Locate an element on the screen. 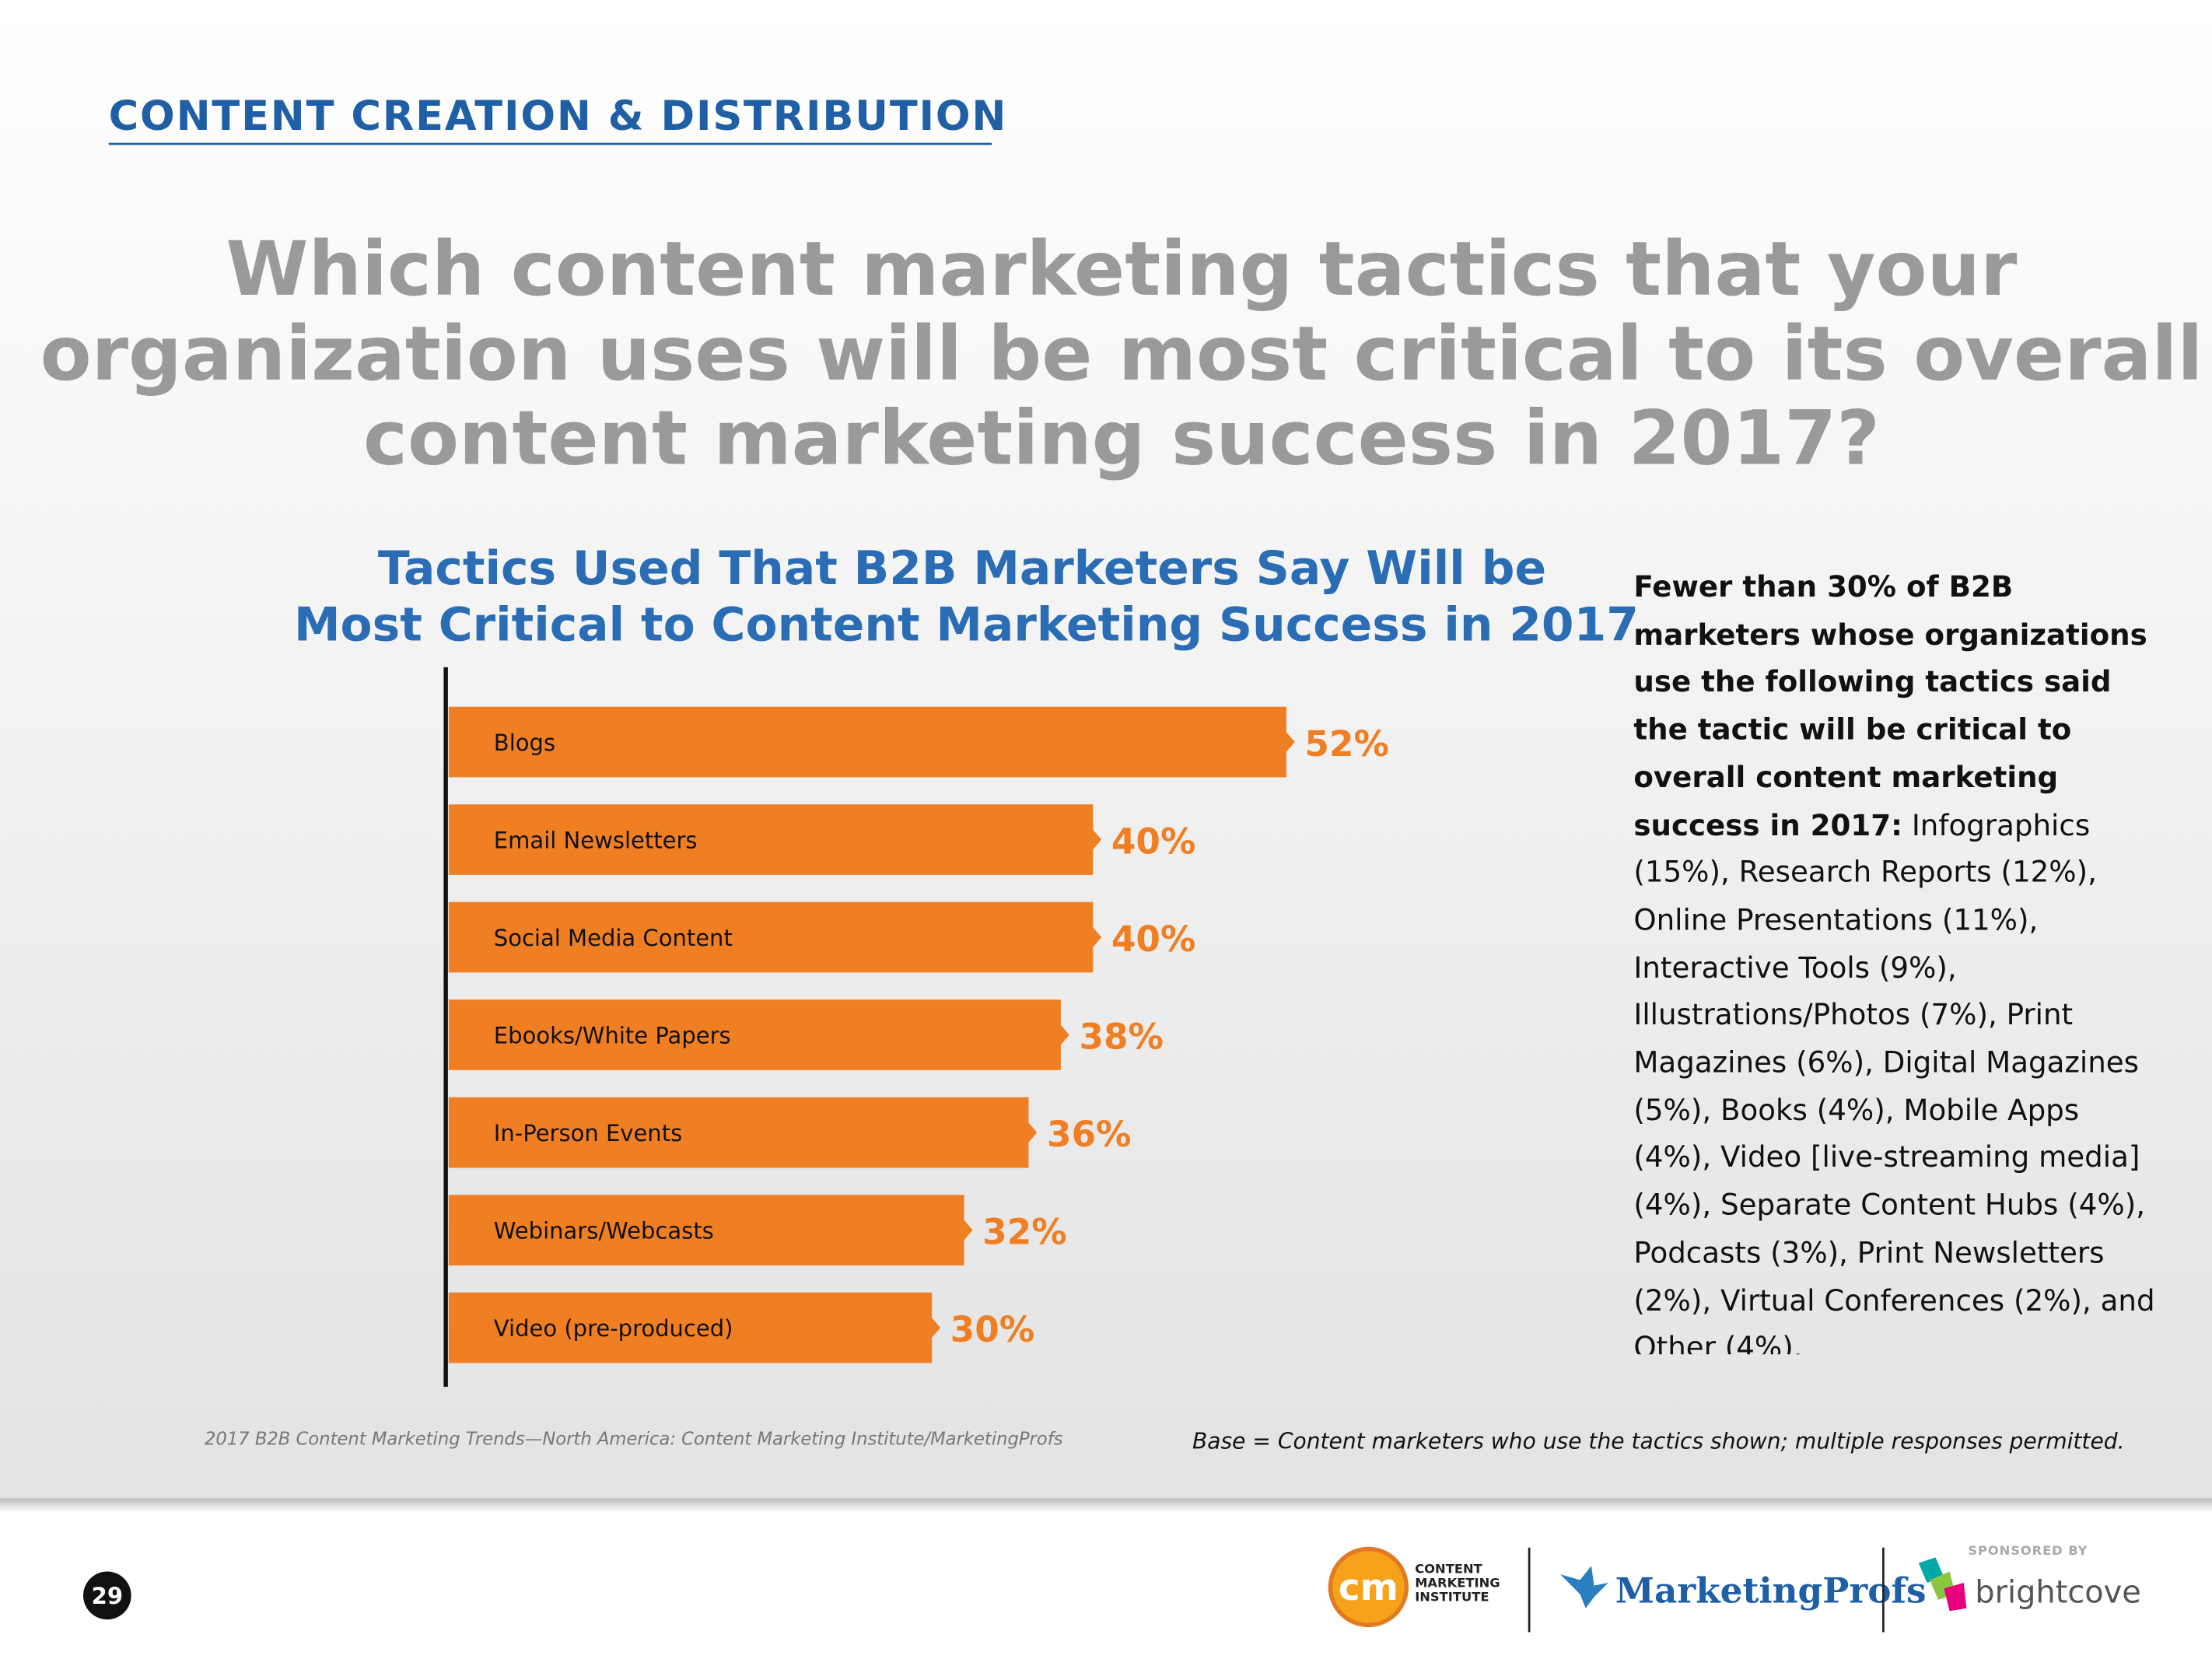 This screenshot has height=1659, width=2212. cmi-name-line: MARKETING is located at coordinates (1458, 1583).